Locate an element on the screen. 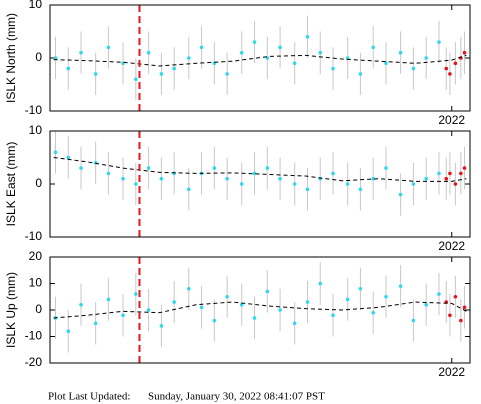  footer-label: Plot Last Updated: is located at coordinates (89, 397).